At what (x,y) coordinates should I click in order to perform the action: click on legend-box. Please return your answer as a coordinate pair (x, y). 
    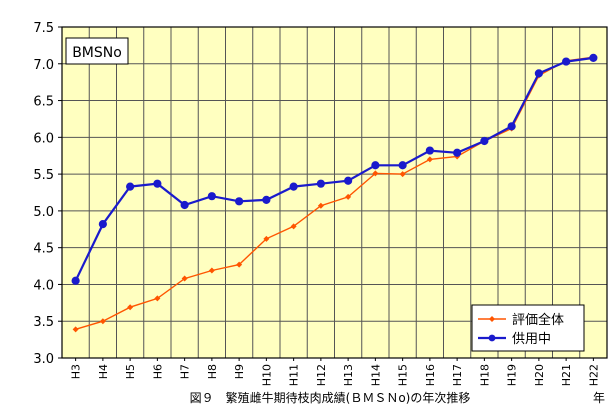
    Looking at the image, I should click on (528, 328).